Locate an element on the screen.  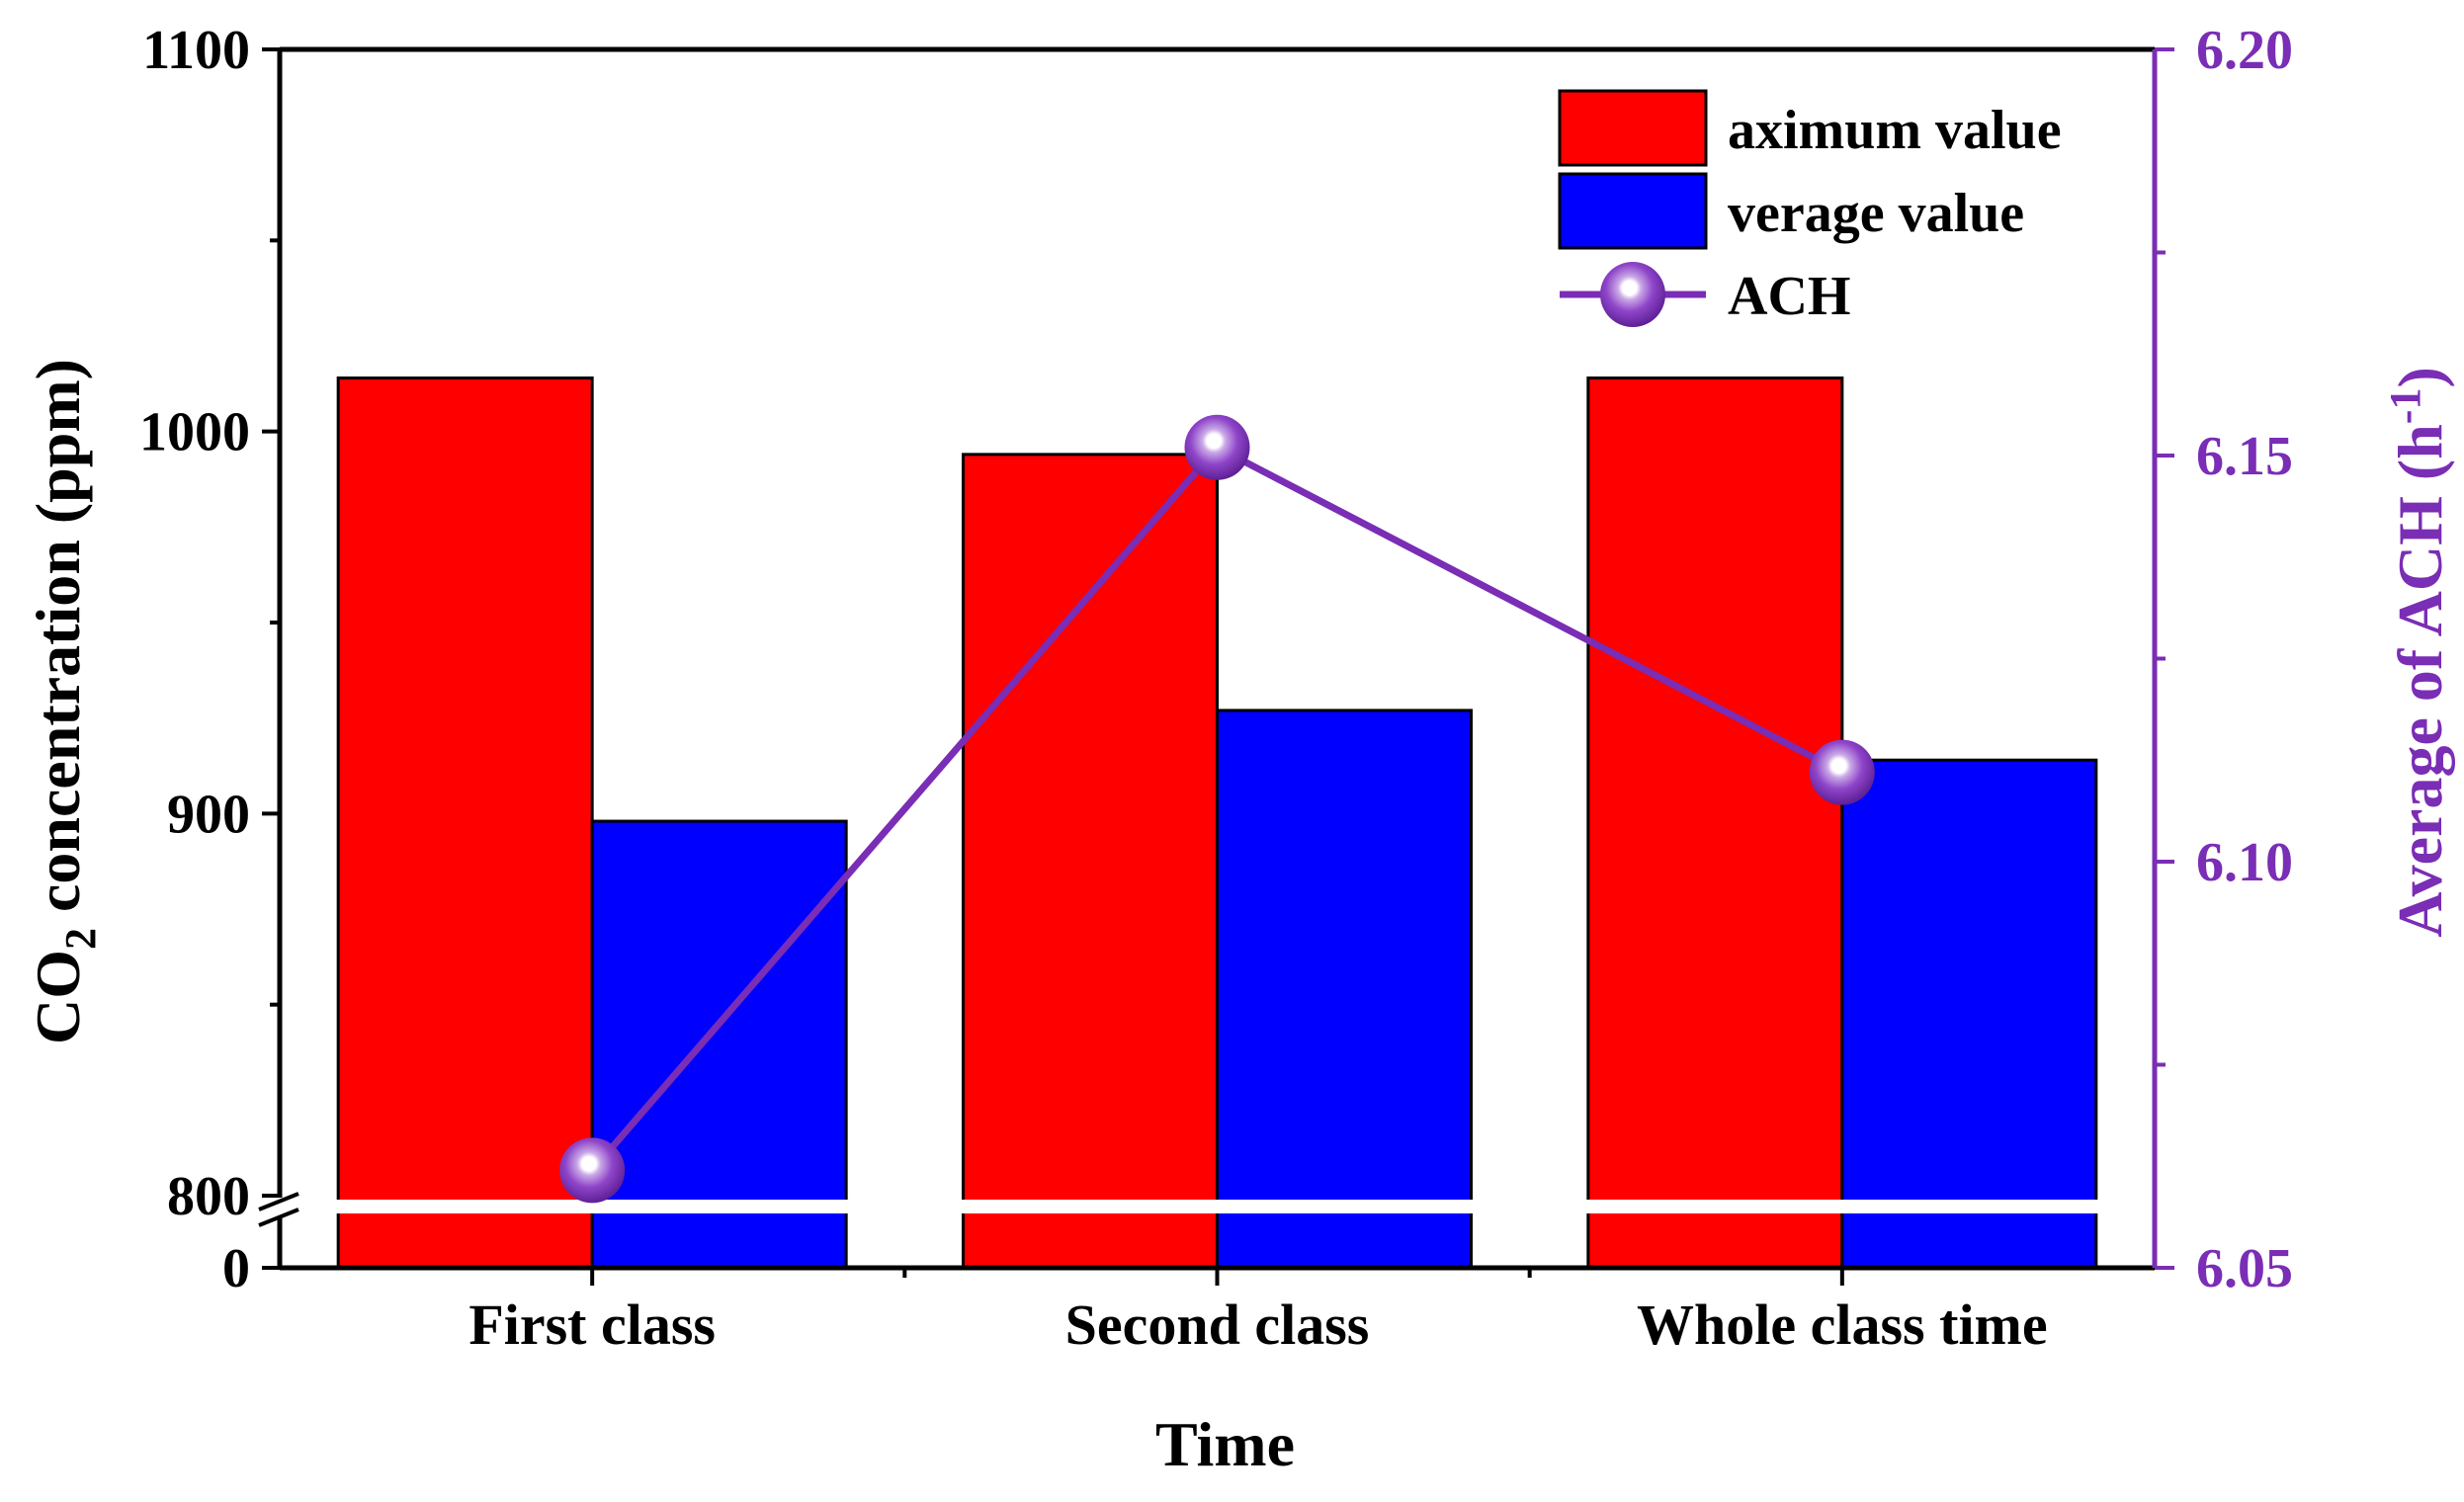
legend-label-ach: ACH is located at coordinates (1789, 296).